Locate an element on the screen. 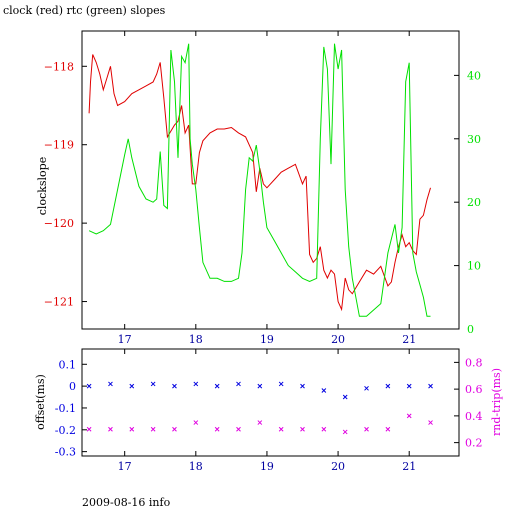 This screenshot has width=512, height=512. y2-tick-label: 0.4 is located at coordinates (474, 416).